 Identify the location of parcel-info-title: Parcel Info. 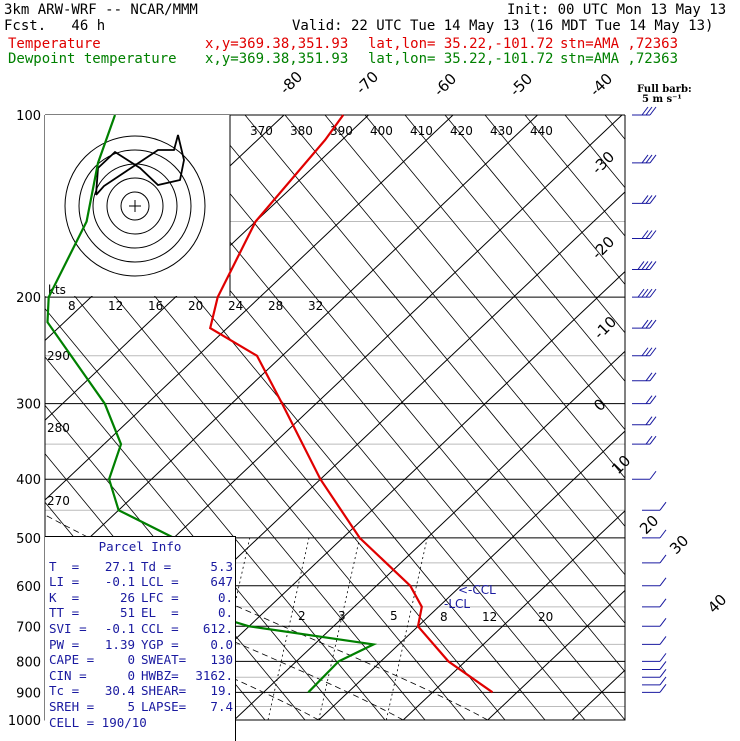
(140, 546).